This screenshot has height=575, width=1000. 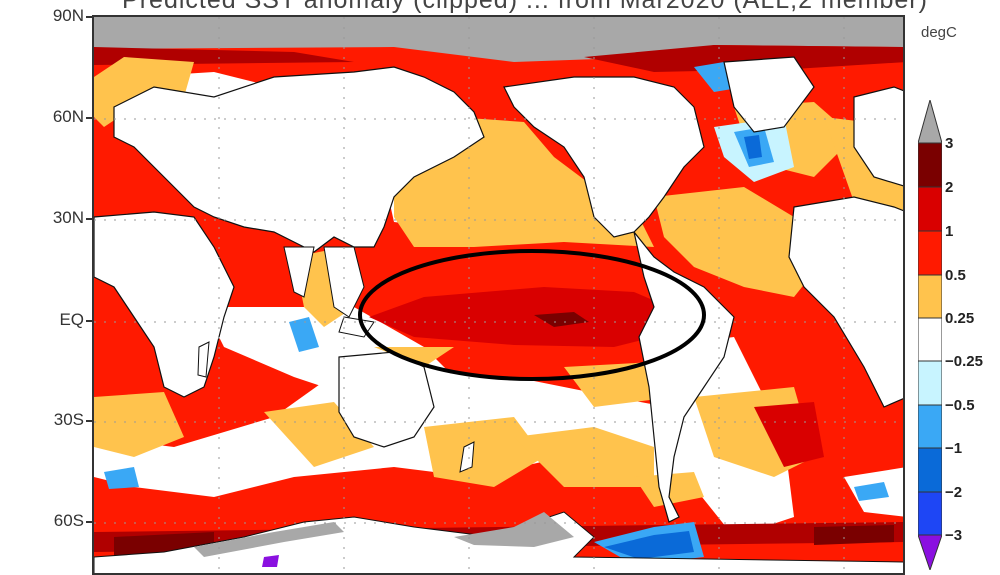 What do you see at coordinates (68, 419) in the screenshot?
I see `ytick-label-30s: 30S` at bounding box center [68, 419].